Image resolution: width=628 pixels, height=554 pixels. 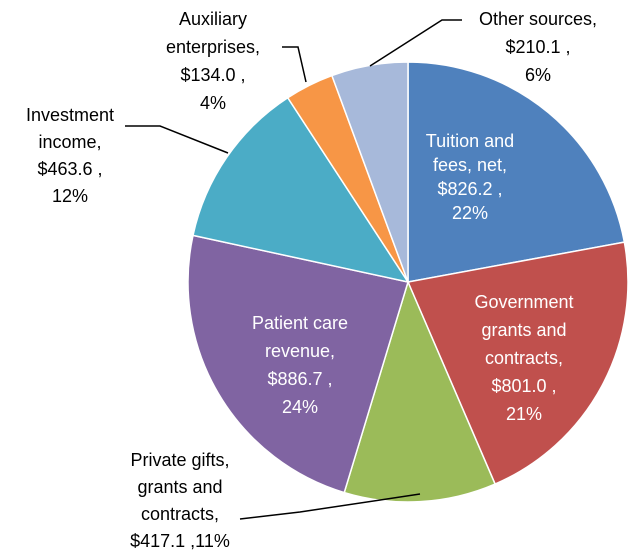 What do you see at coordinates (300, 351) in the screenshot?
I see `data-label: revenue,` at bounding box center [300, 351].